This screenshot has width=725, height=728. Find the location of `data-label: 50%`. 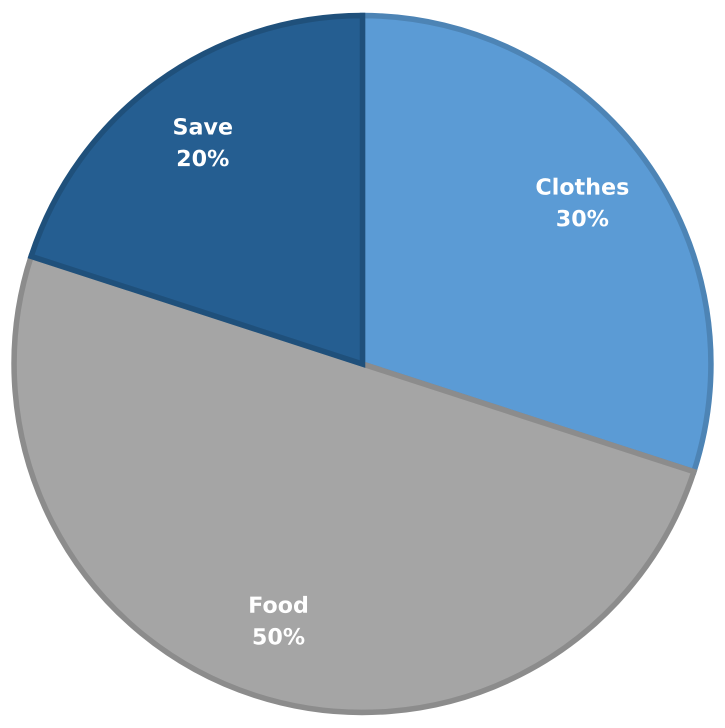

data-label: 50% is located at coordinates (279, 636).